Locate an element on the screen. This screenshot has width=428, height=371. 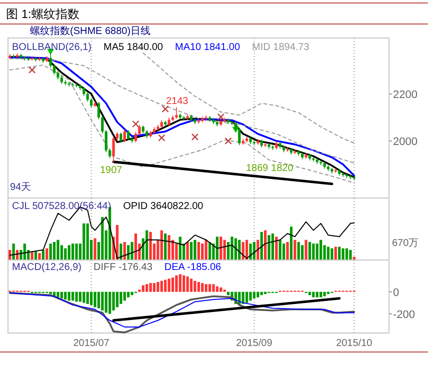
annotation: 2143 is located at coordinates (177, 101).